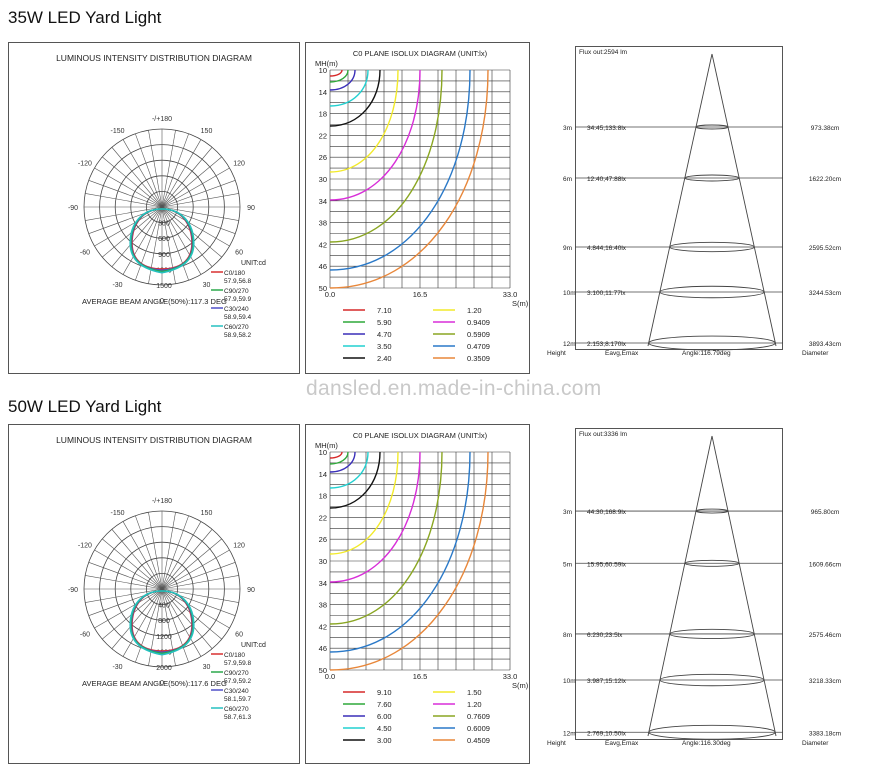 This screenshot has width=869, height=777. I want to click on mh-tick: 50, so click(323, 670).